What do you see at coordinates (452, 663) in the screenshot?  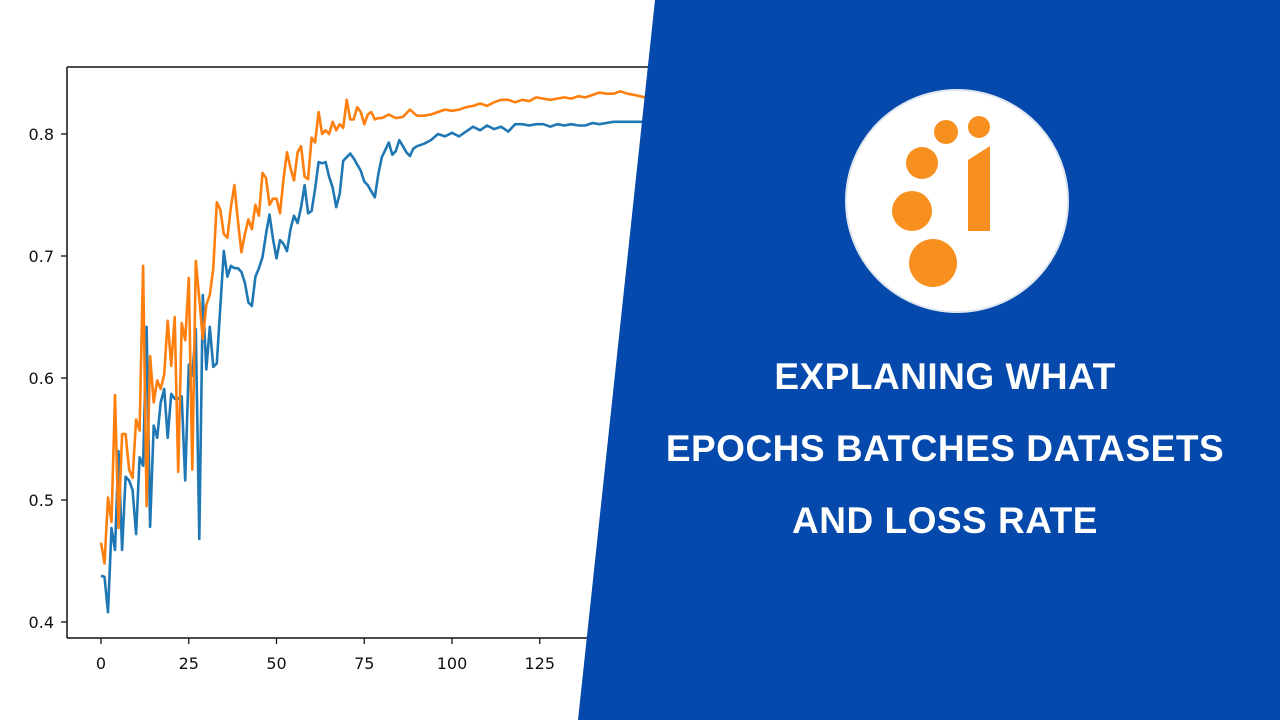 I see `x-tick-label: 100` at bounding box center [452, 663].